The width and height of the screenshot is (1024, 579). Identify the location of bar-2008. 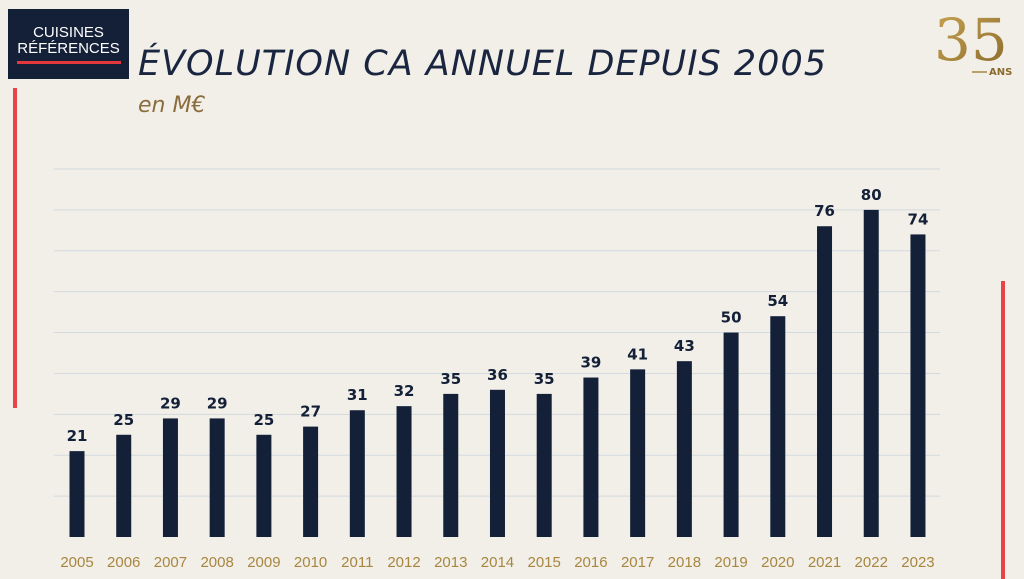
(217, 477).